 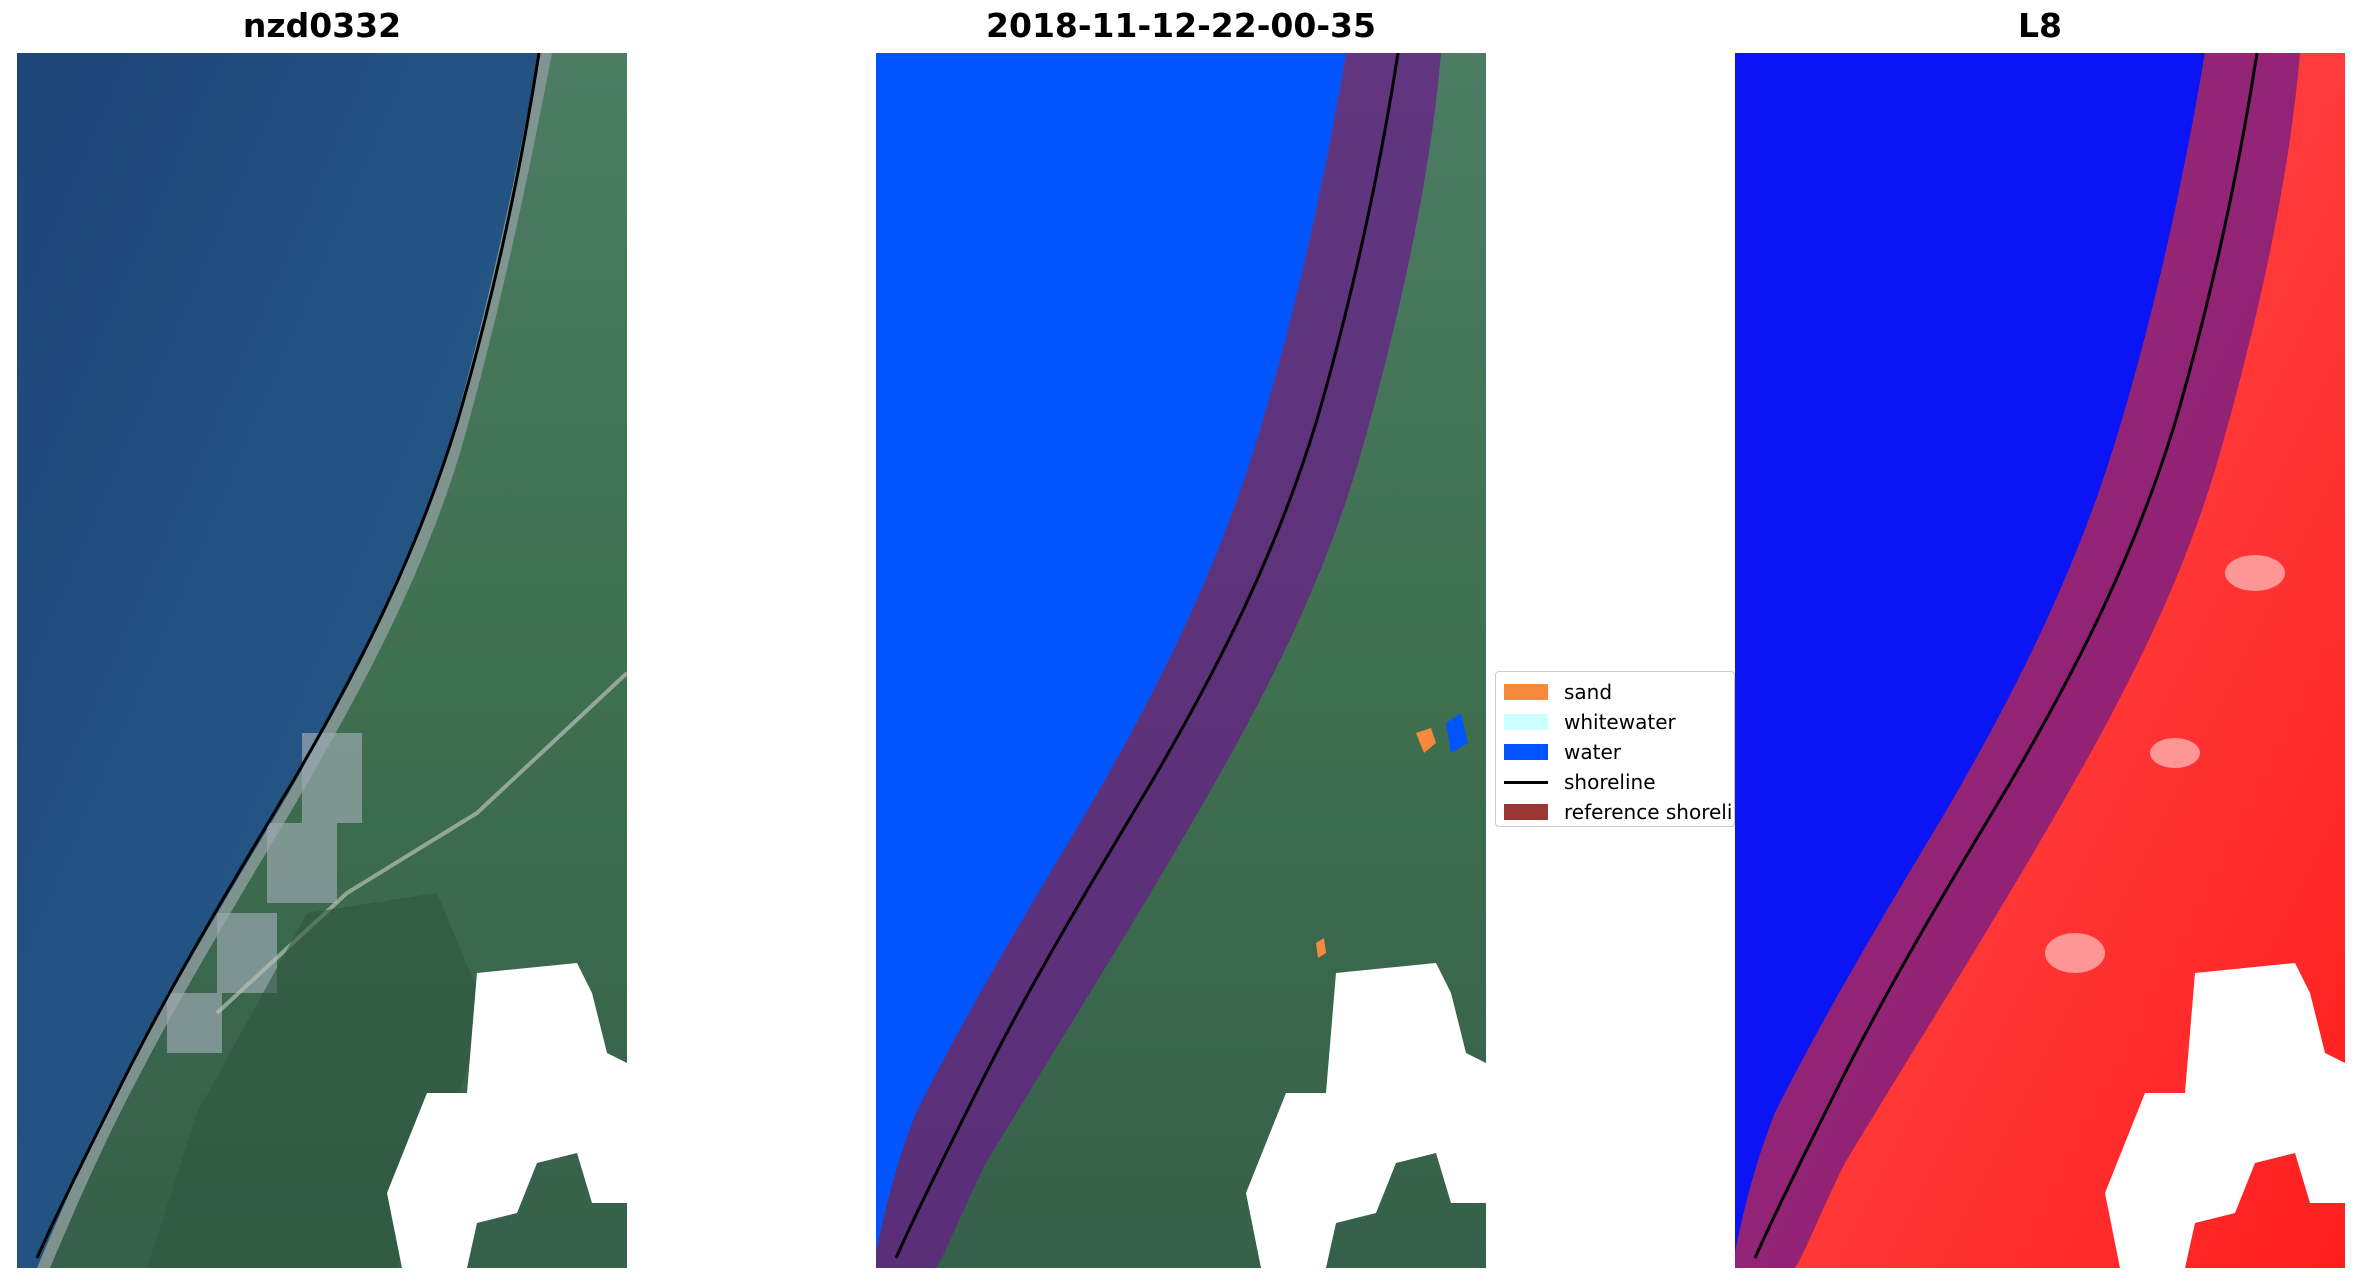 What do you see at coordinates (322, 25) in the screenshot?
I see `panel-title-rgb: nzd0332` at bounding box center [322, 25].